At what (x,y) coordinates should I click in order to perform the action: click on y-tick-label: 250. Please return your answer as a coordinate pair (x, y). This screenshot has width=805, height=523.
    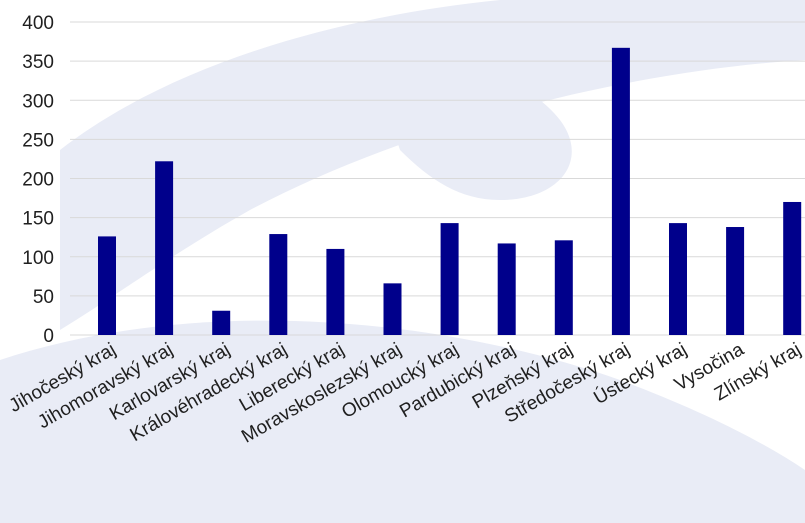
    Looking at the image, I should click on (38, 140).